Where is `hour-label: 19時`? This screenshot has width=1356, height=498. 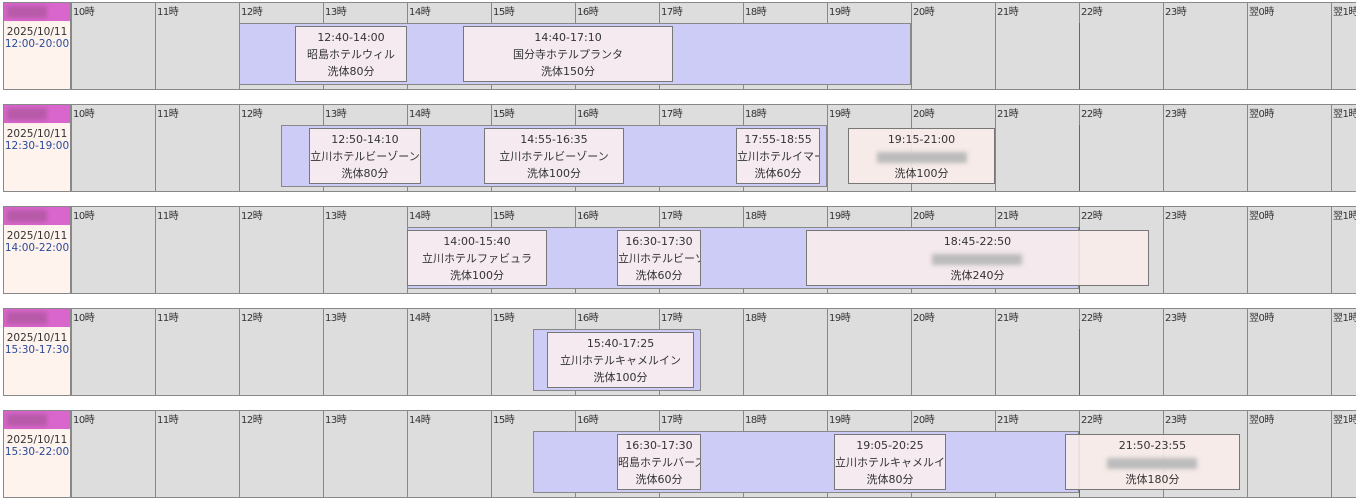
hour-label: 19時 is located at coordinates (840, 114).